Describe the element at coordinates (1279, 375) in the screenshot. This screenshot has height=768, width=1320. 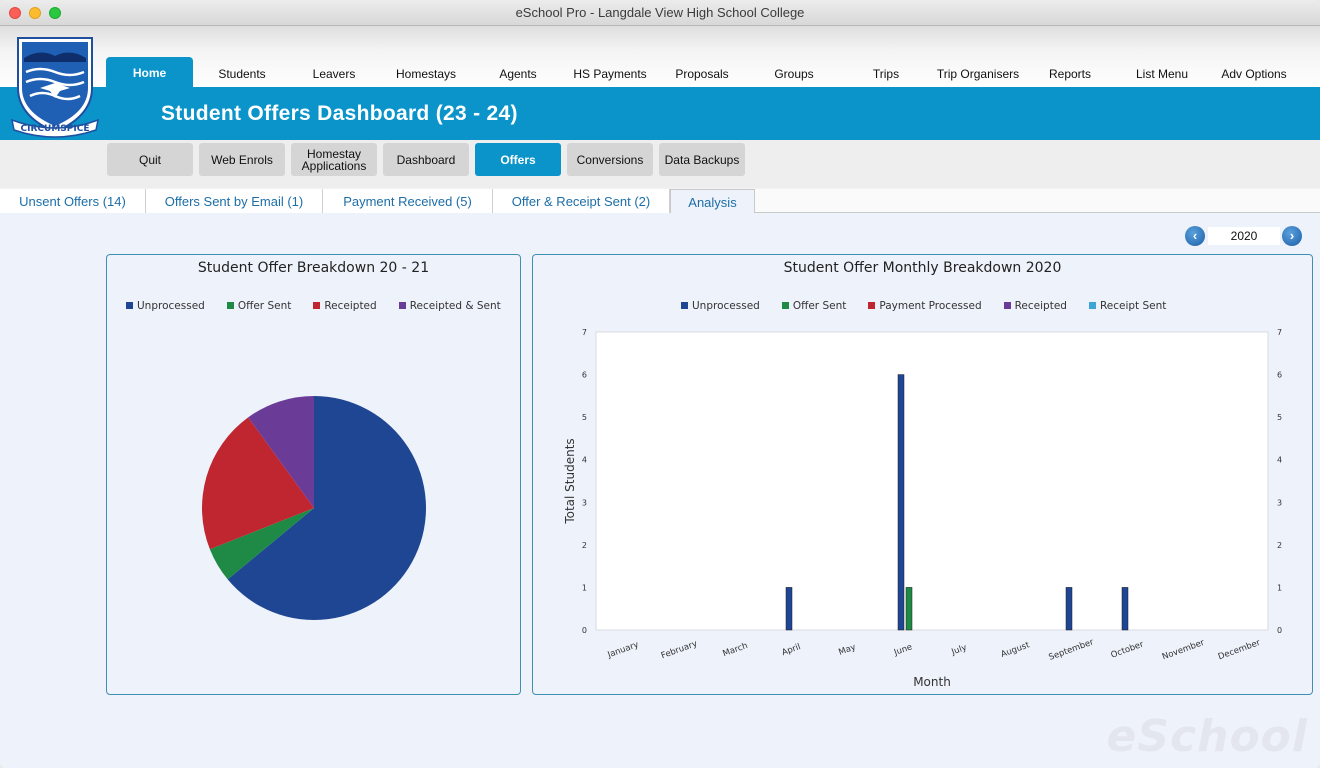
I see `y-tick-label-right: 6` at that location.